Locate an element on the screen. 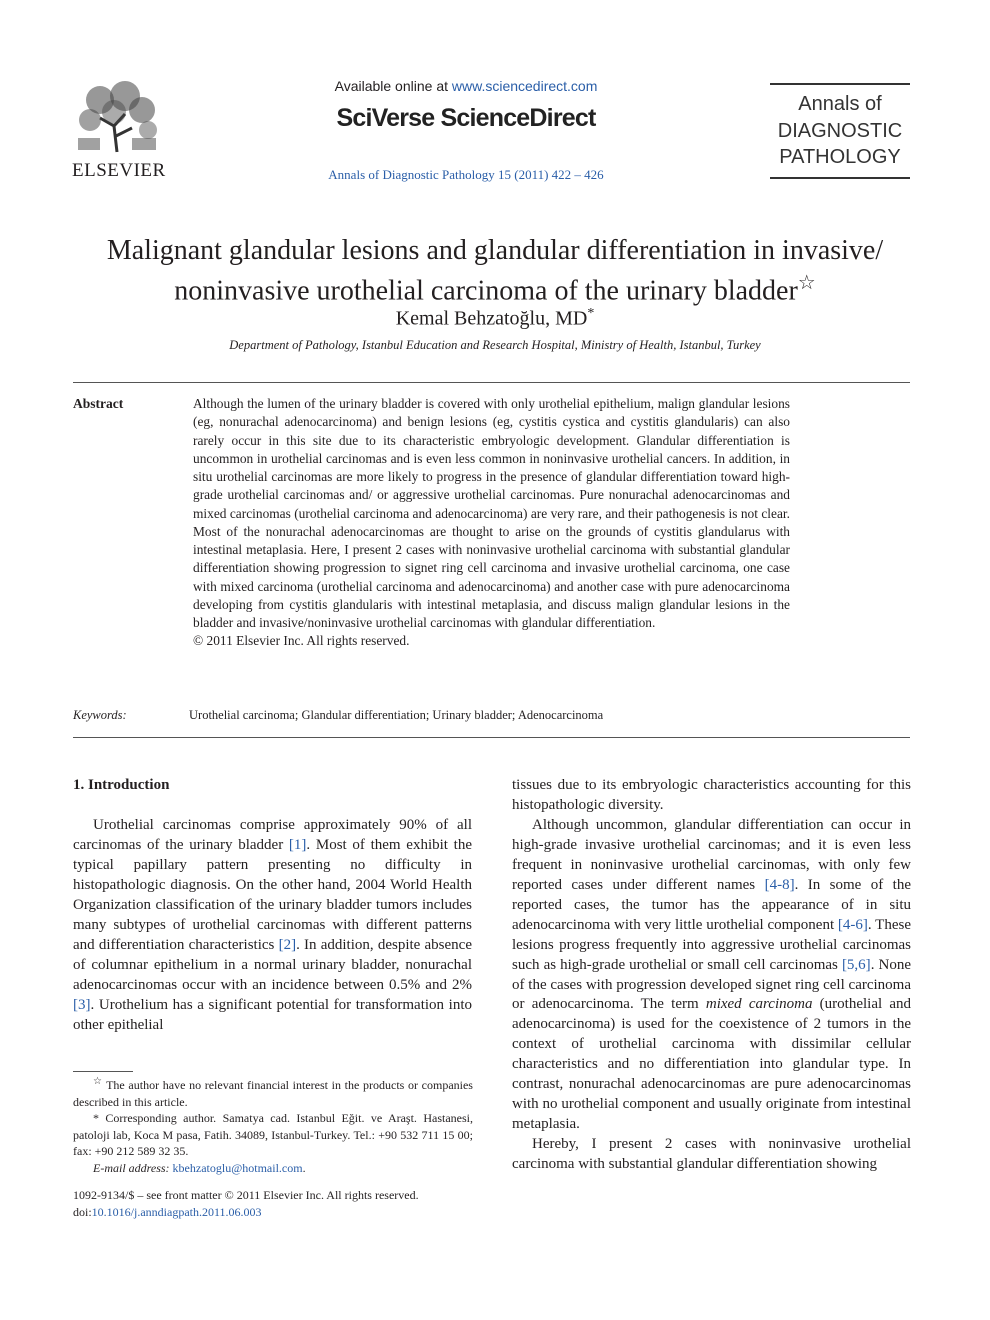  journal-line: PATHOLOGY is located at coordinates (840, 157).